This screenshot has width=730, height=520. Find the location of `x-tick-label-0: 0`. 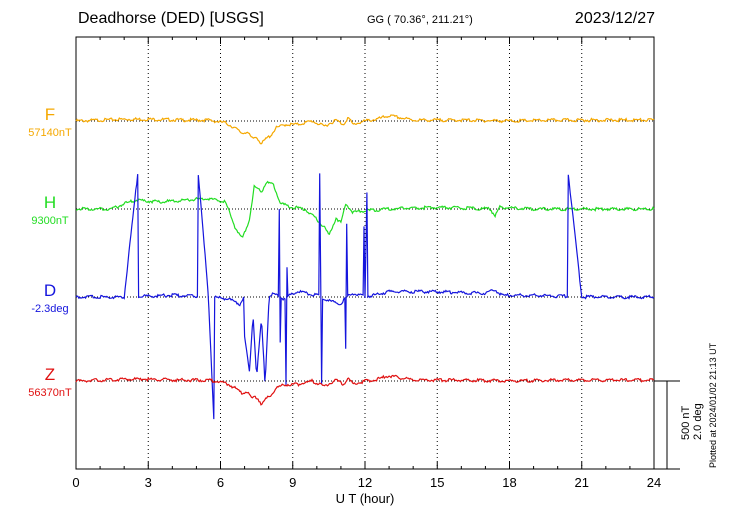

x-tick-label-0: 0 is located at coordinates (75, 482).